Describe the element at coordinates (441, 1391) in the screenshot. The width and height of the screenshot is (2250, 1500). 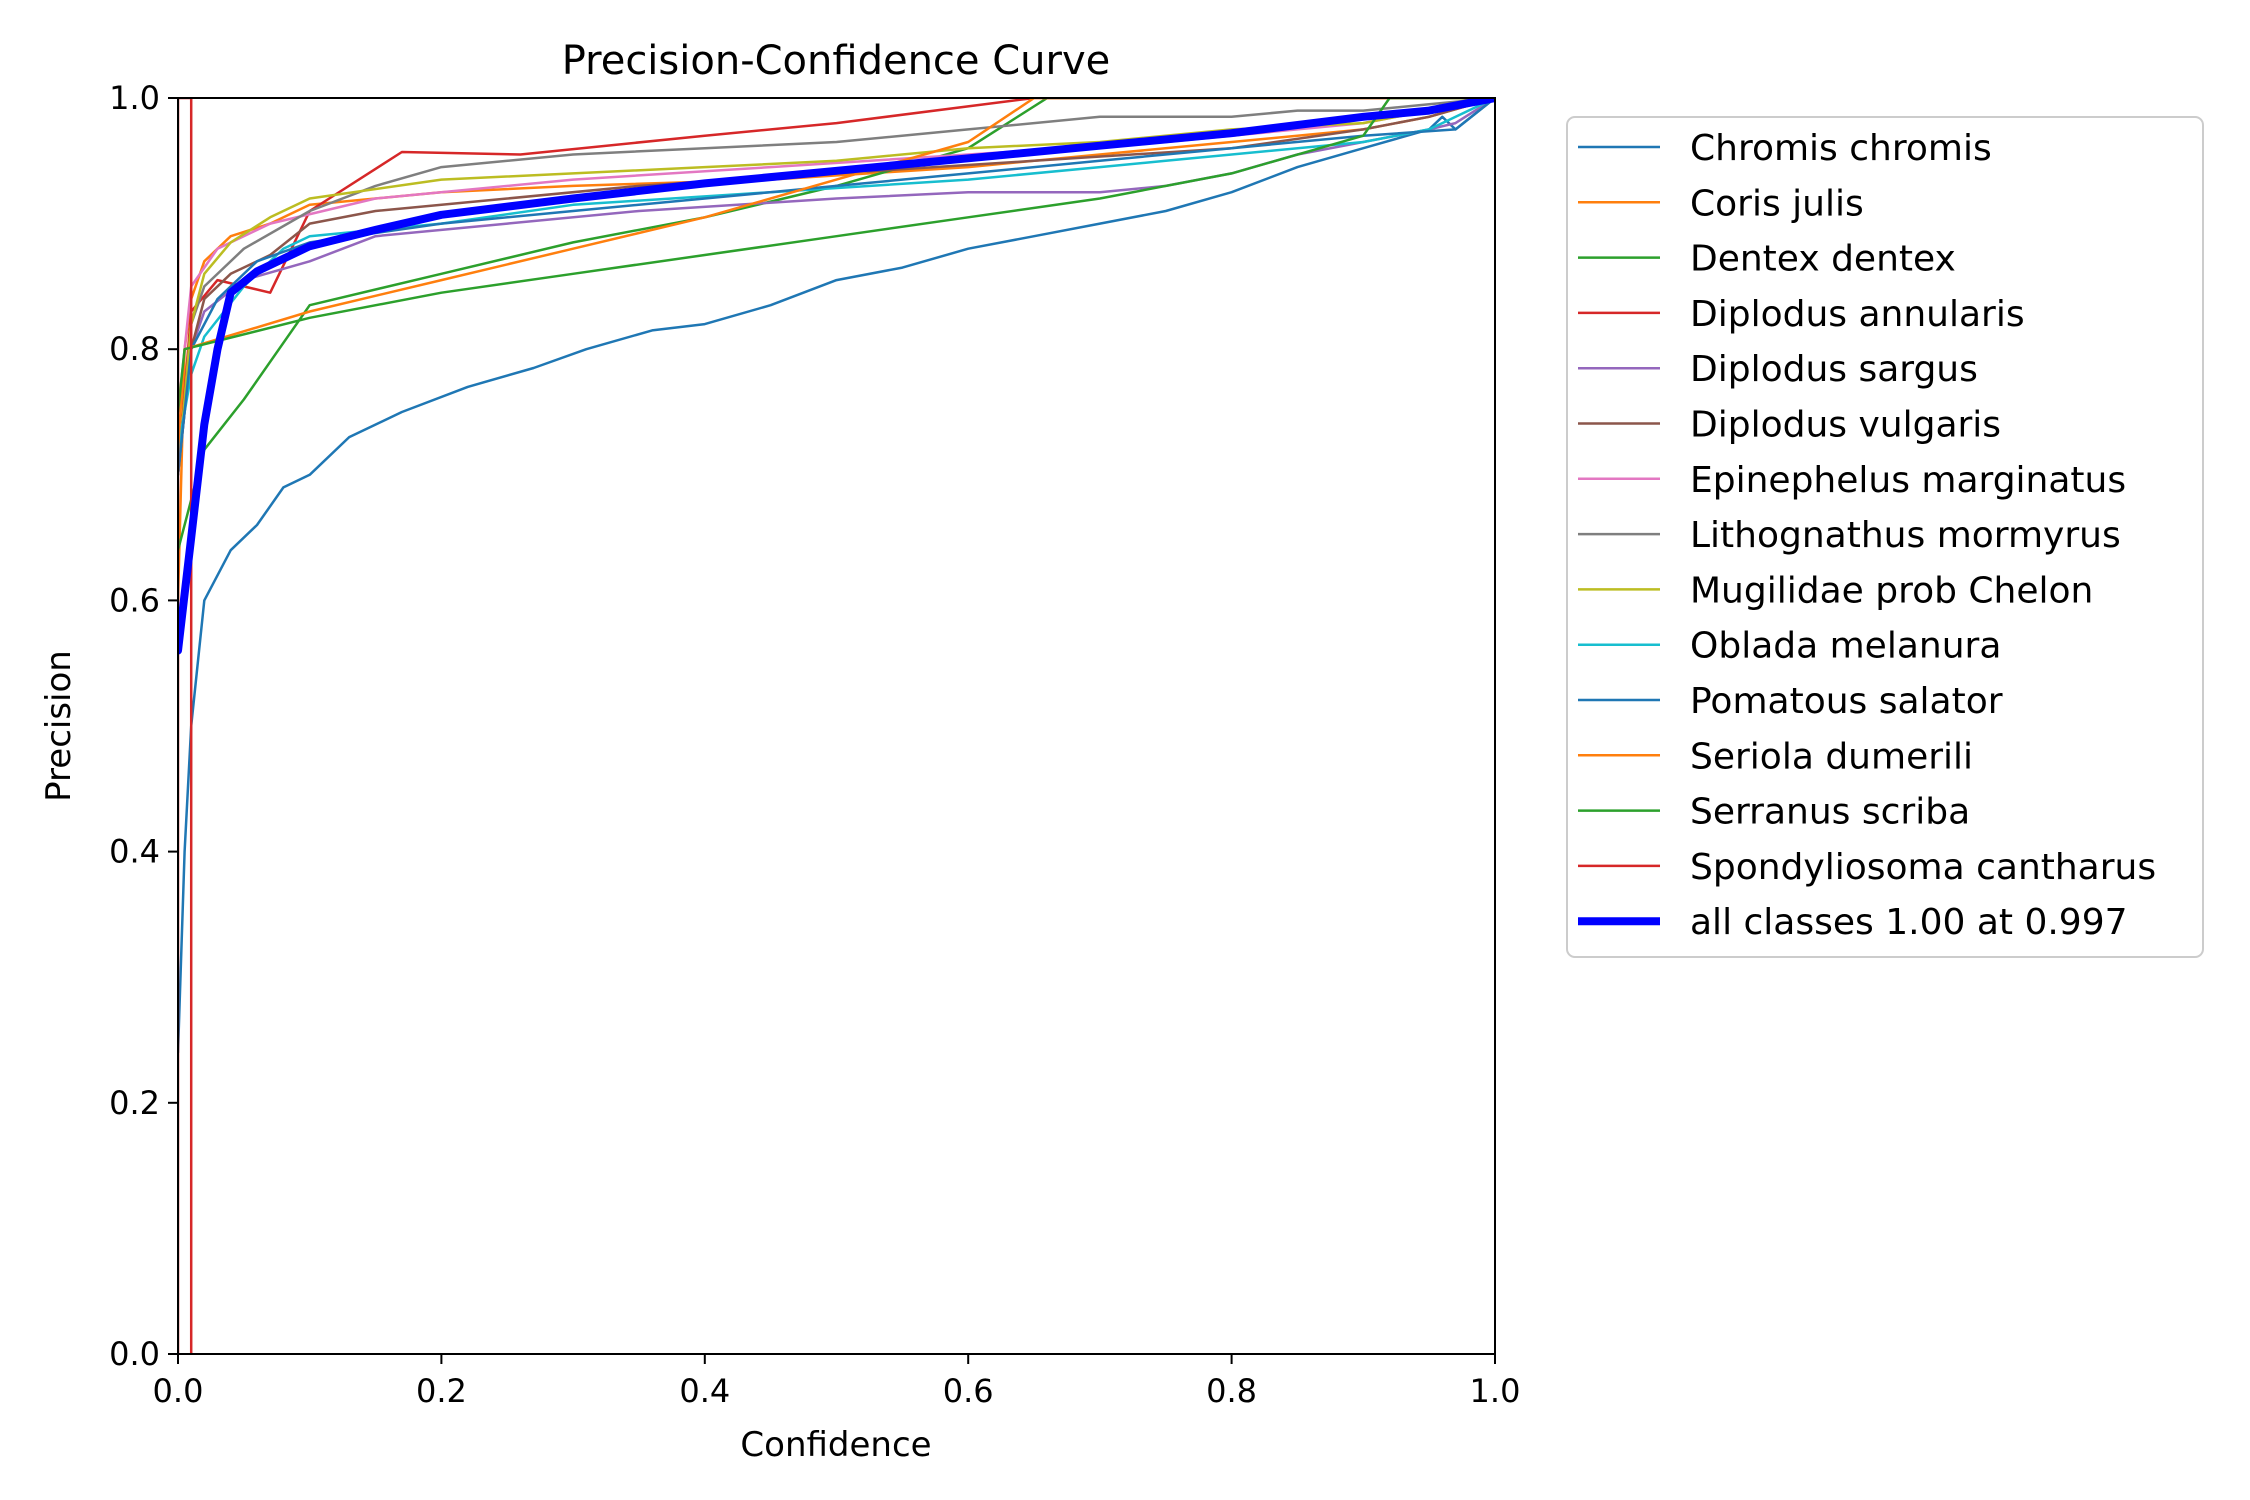
I see `x-tick-label: 0.2` at that location.